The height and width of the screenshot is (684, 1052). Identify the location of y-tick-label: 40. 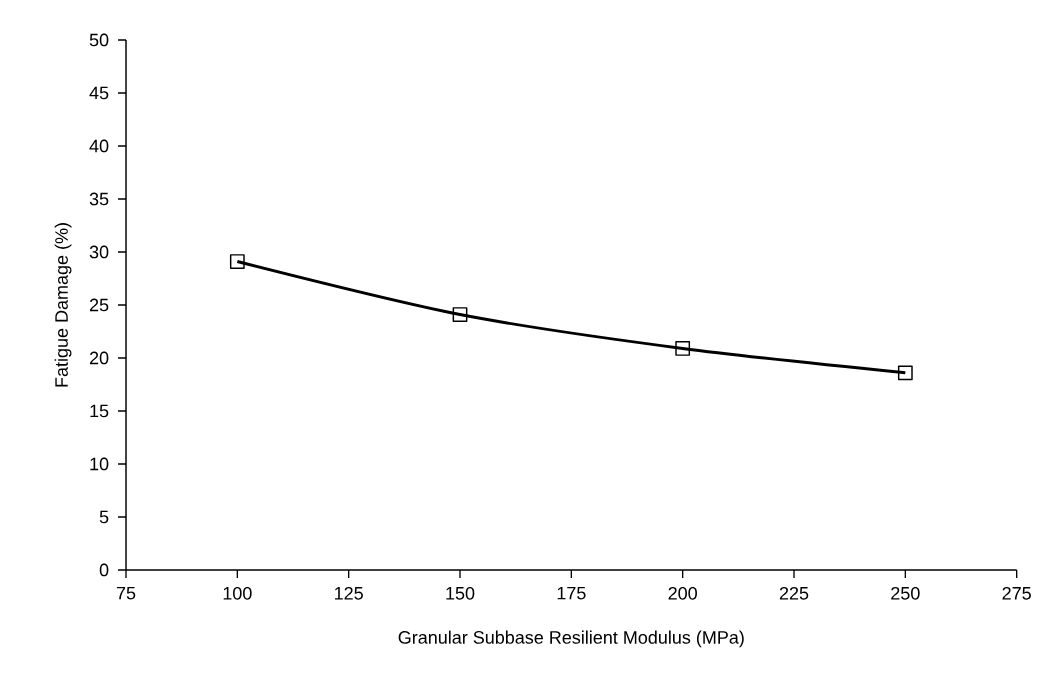
(99, 146).